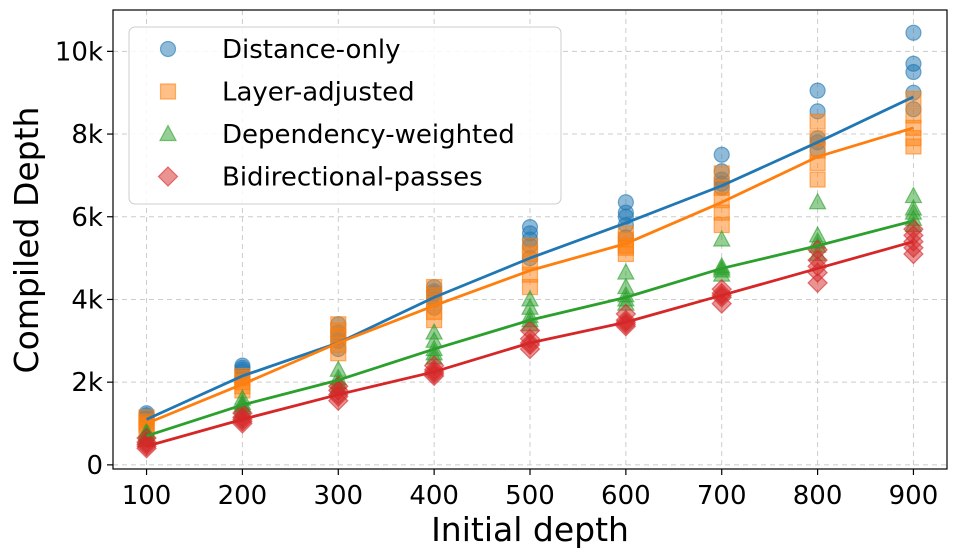  Describe the element at coordinates (87, 218) in the screenshot. I see `y-tick-label: 6k` at that location.